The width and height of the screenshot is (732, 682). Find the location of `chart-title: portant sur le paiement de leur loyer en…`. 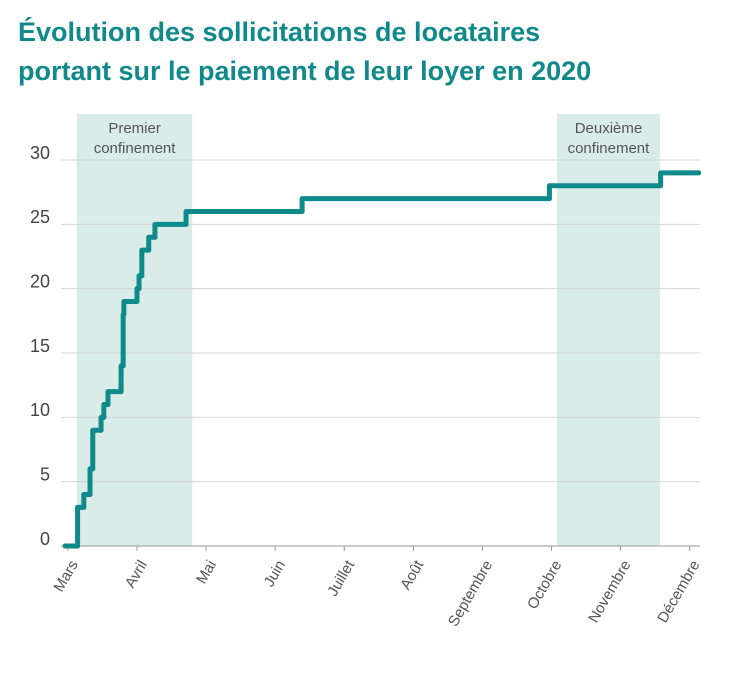

chart-title: portant sur le paiement de leur loyer en… is located at coordinates (304, 71).